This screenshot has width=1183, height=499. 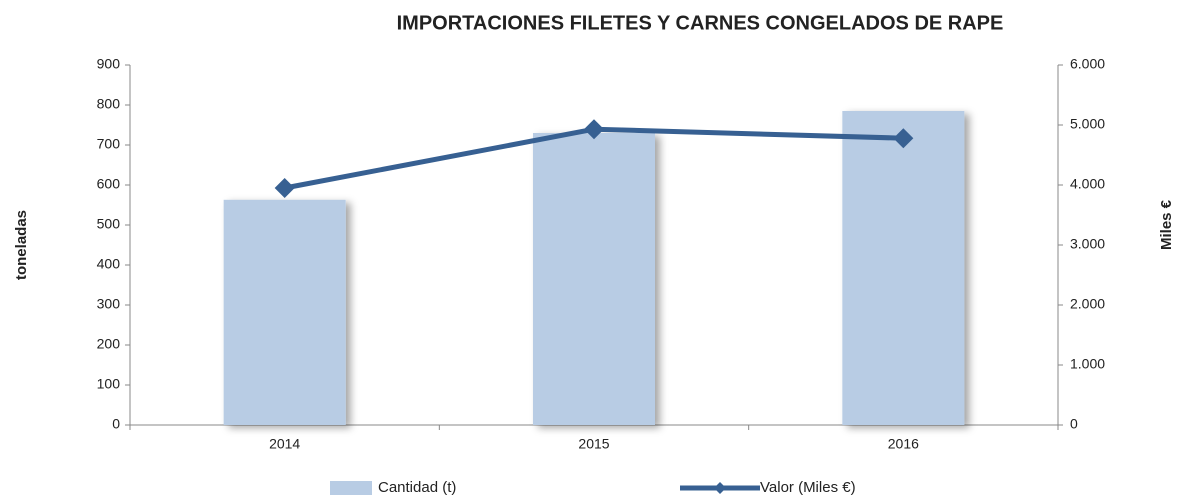 I want to click on y-tick-label: 400, so click(x=109, y=264).